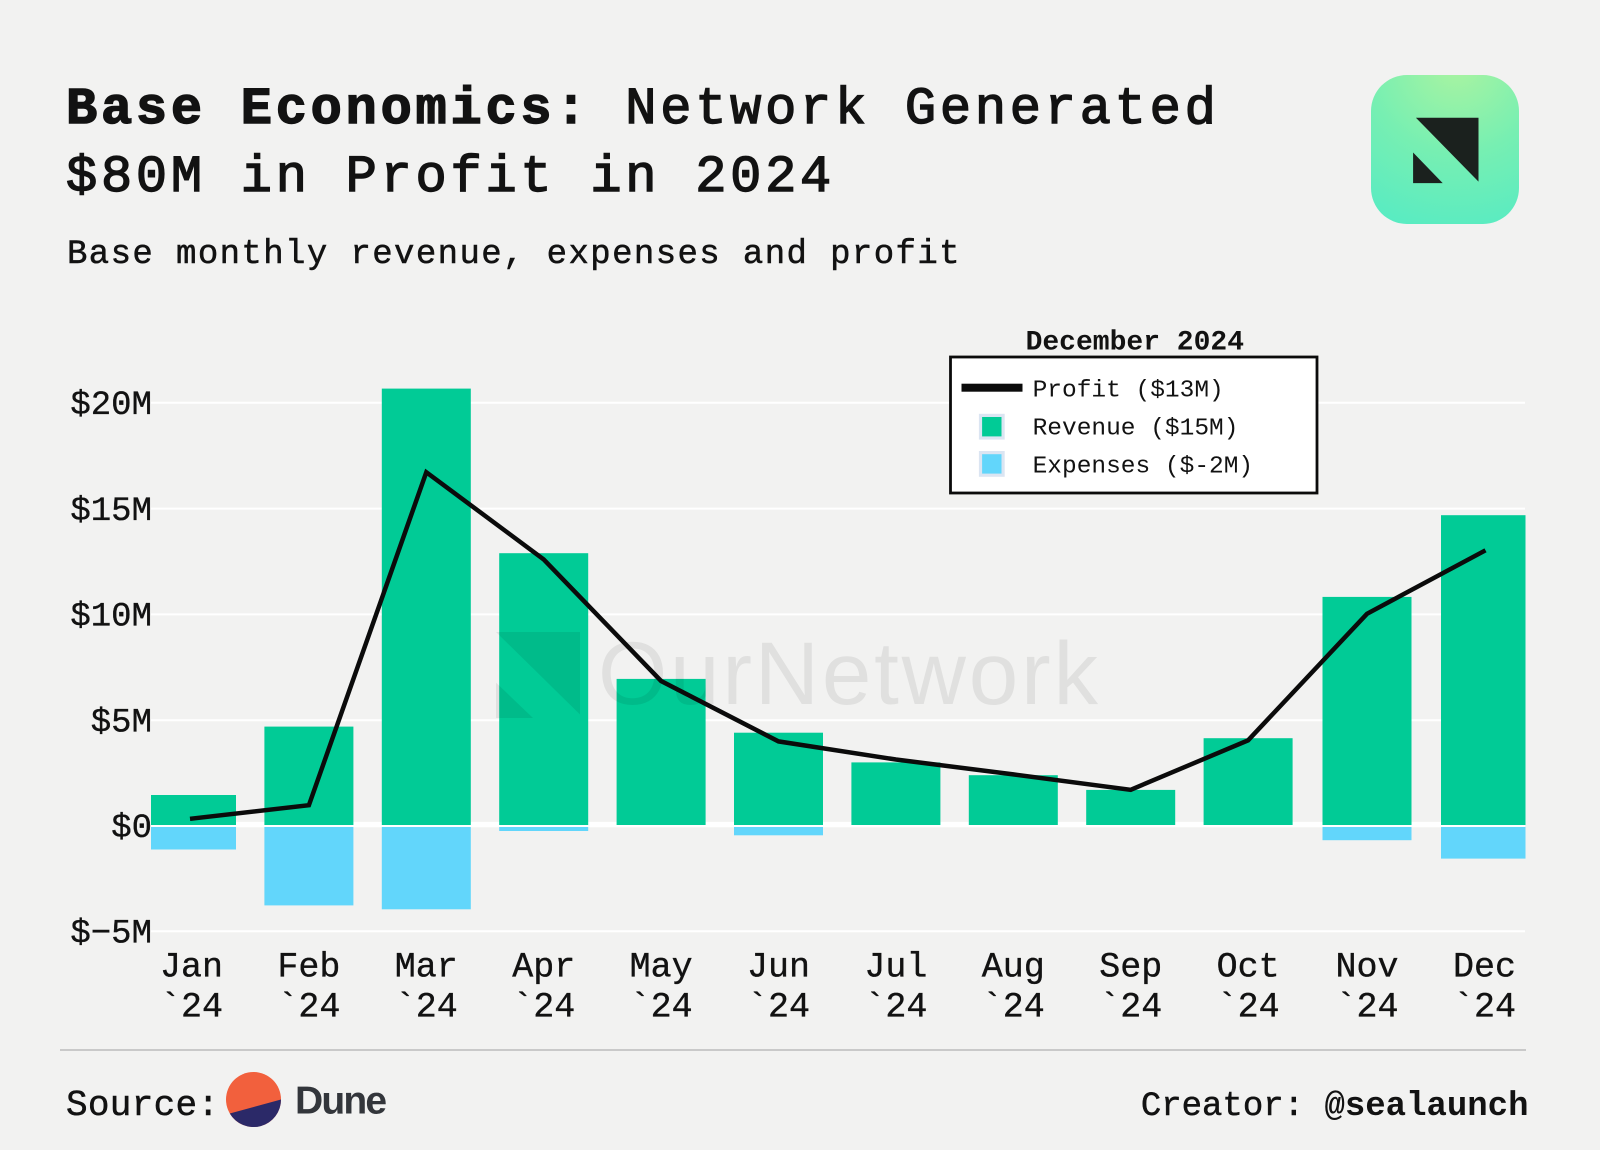 The width and height of the screenshot is (1600, 1150). I want to click on svg-text: Expenses ($-2M), so click(1143, 467).